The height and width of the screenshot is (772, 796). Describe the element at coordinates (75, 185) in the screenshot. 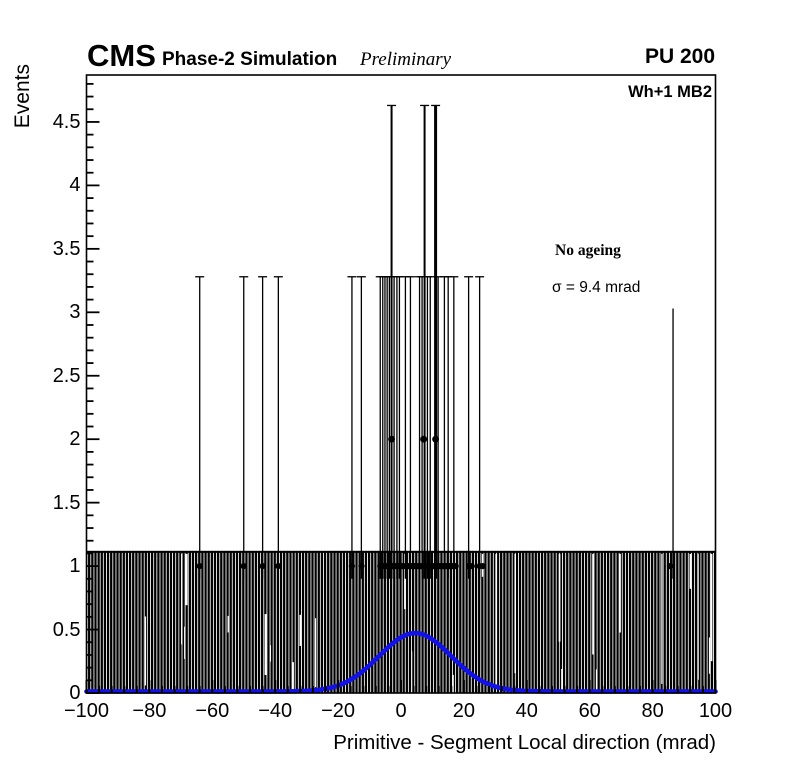

I see `y-tick-label: 4` at that location.